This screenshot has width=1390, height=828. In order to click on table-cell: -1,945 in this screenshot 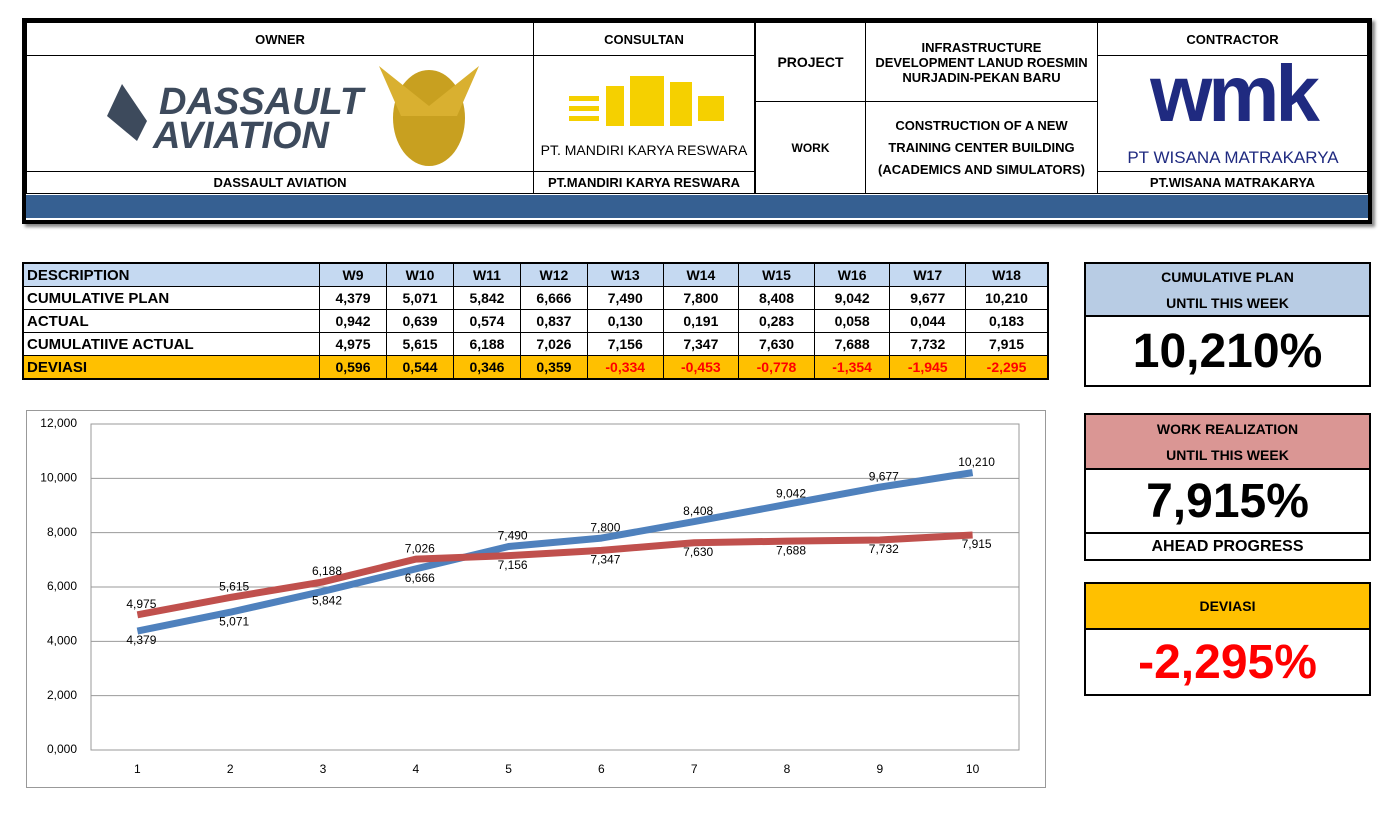, I will do `click(928, 367)`.